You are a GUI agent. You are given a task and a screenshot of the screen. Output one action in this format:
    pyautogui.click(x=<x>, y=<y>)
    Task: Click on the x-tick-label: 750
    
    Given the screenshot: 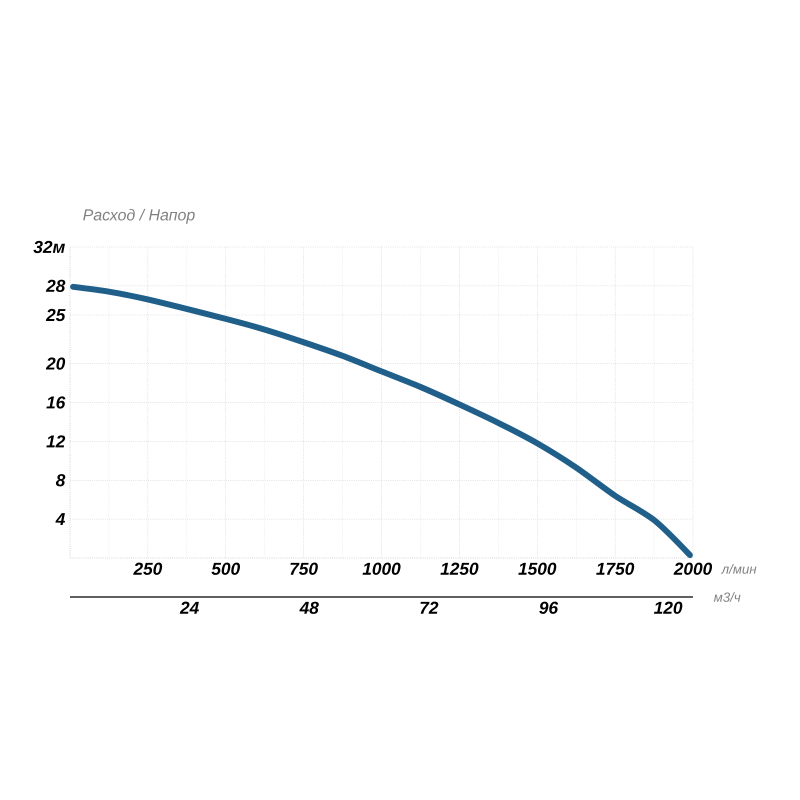 What is the action you would take?
    pyautogui.click(x=304, y=568)
    